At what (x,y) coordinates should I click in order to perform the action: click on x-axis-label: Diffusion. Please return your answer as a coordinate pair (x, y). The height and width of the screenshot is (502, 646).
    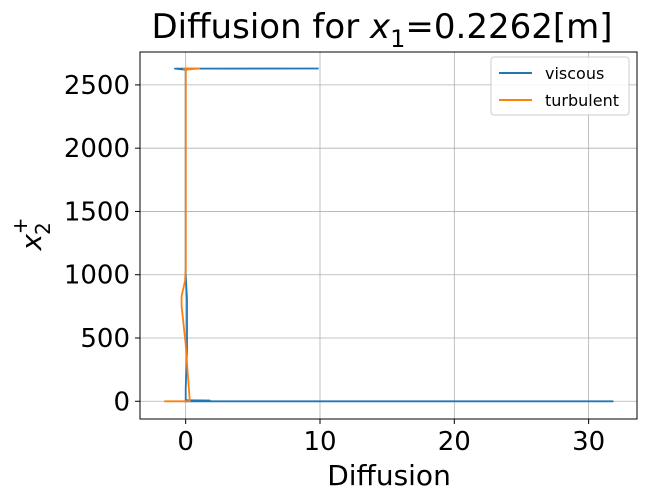
    Looking at the image, I should click on (389, 475).